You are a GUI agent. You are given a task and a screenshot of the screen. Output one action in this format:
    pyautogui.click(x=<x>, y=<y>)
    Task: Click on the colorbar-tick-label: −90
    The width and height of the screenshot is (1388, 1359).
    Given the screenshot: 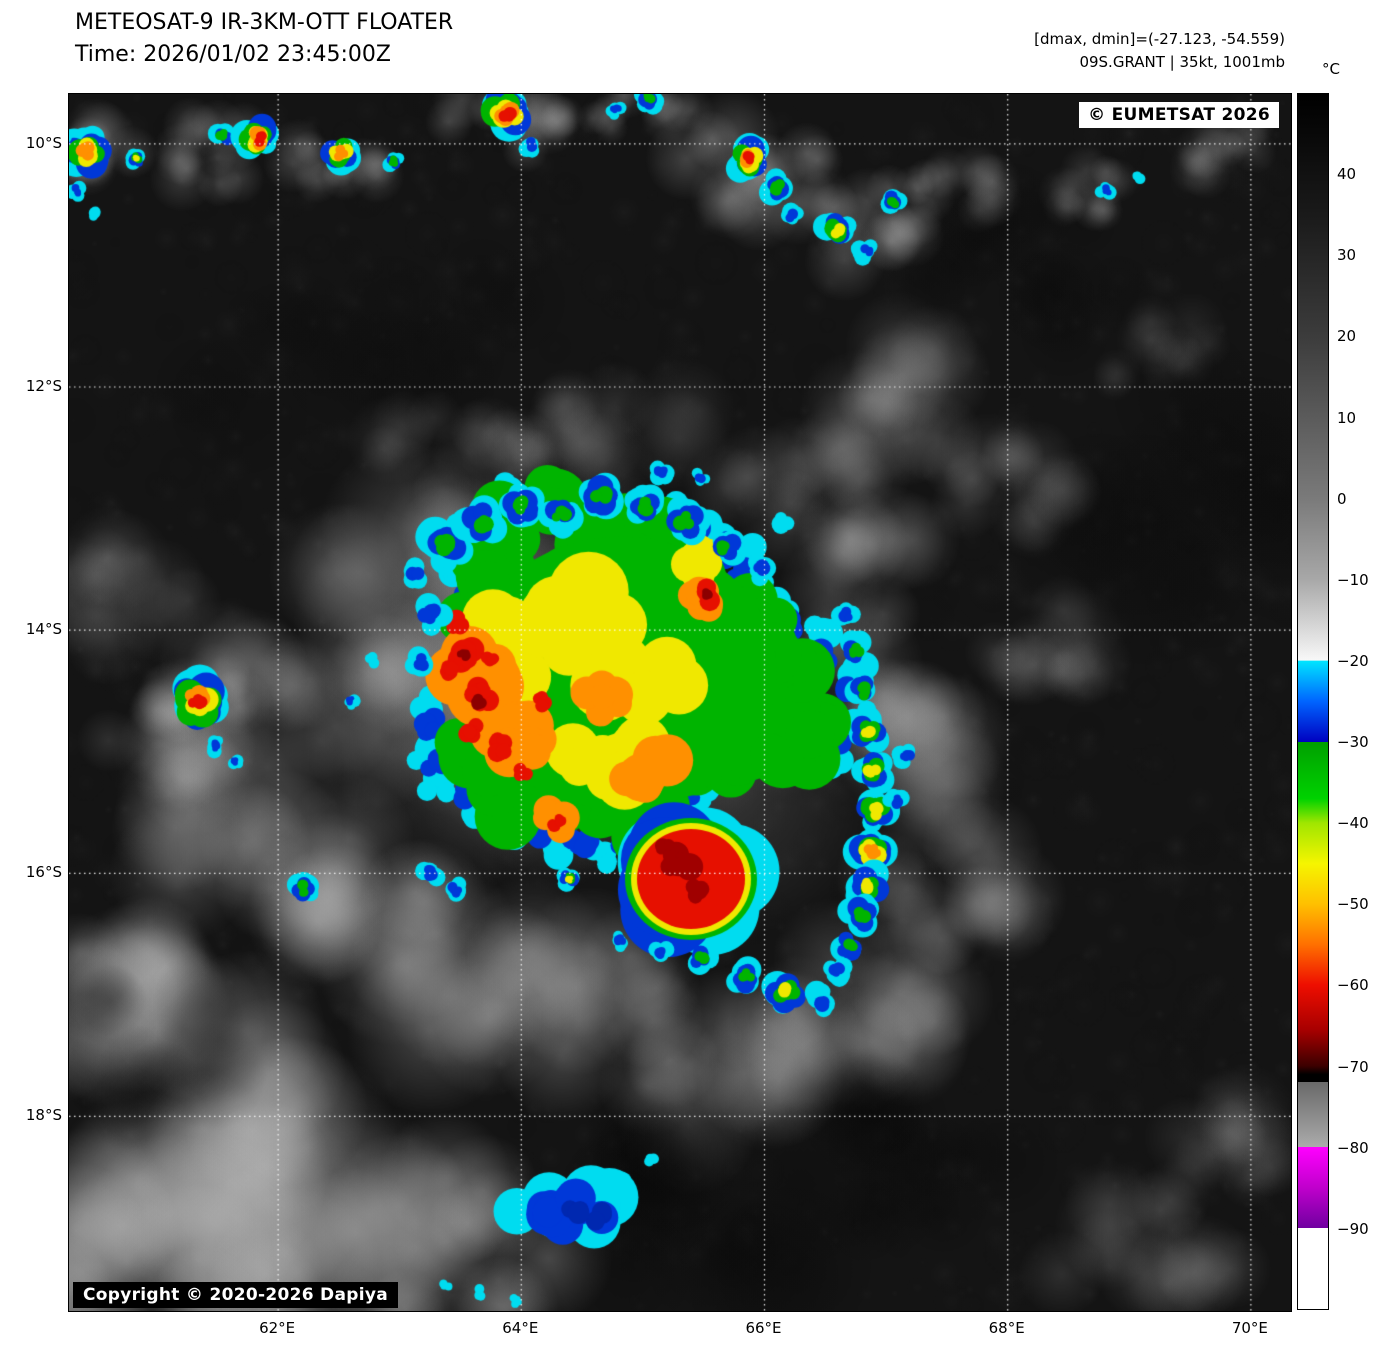 What is the action you would take?
    pyautogui.click(x=1353, y=1228)
    